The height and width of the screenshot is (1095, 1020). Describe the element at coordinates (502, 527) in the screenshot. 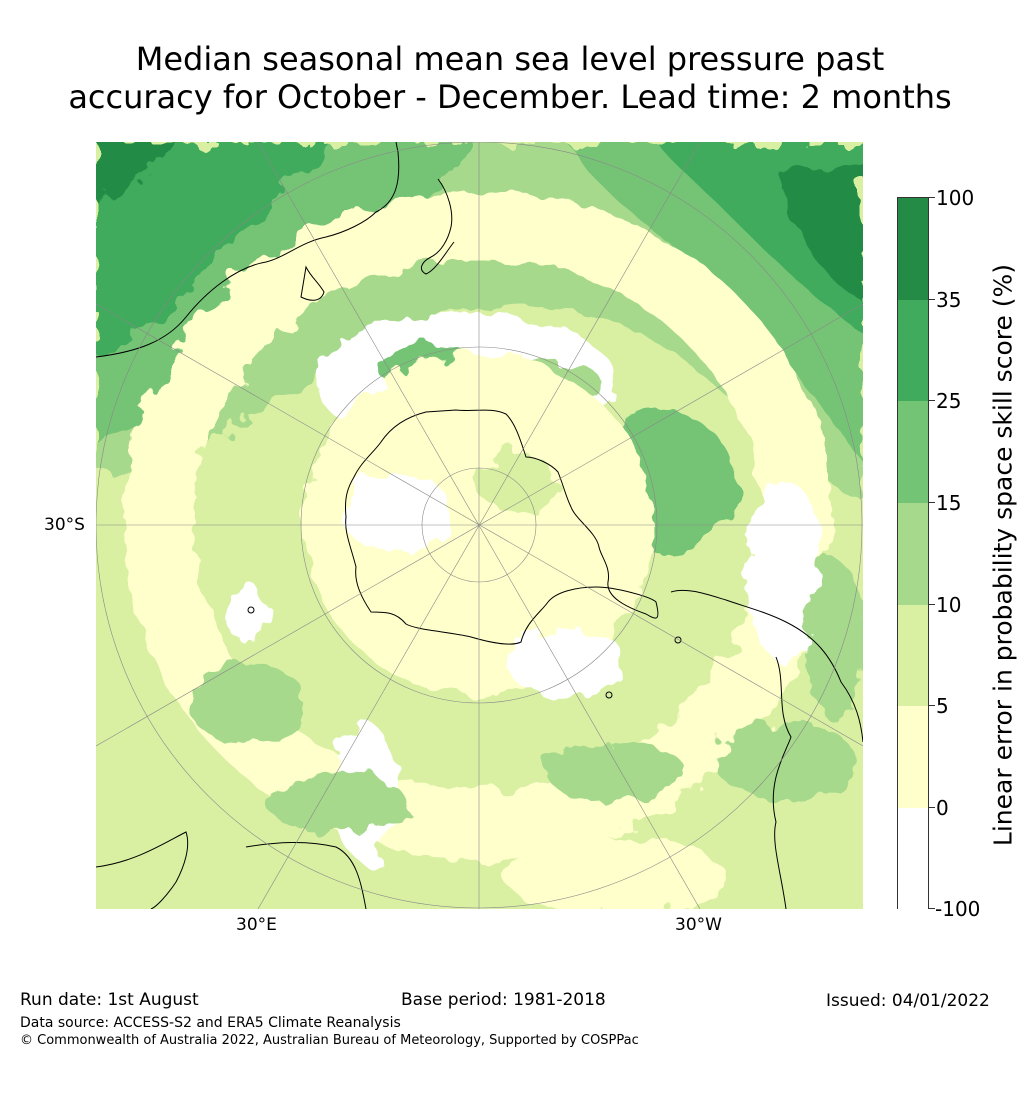

I see `antarctica-coastline` at that location.